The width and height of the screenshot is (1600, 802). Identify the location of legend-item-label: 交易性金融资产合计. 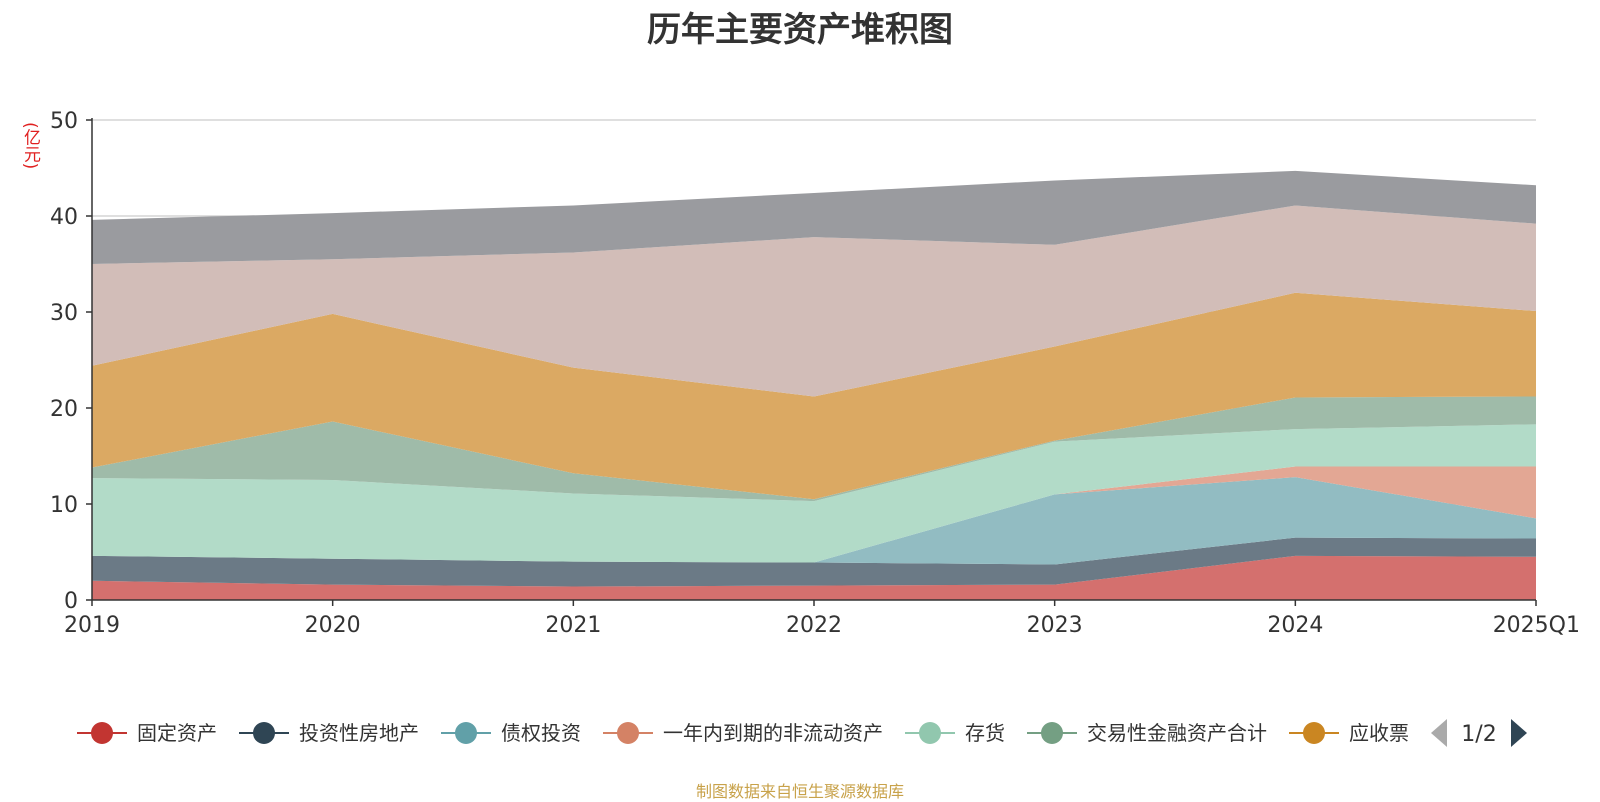
(1177, 733).